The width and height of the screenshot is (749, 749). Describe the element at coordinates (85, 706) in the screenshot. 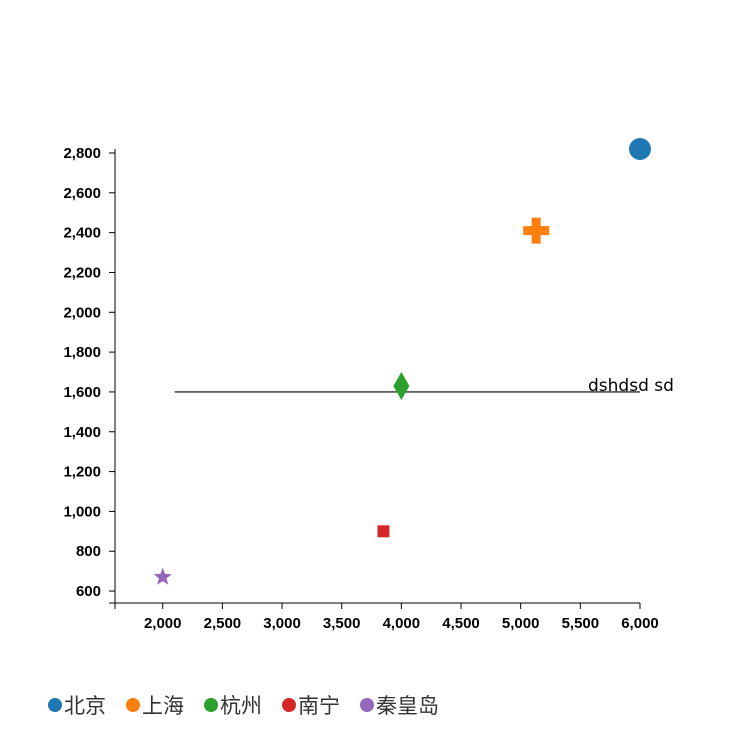

I see `legend-label: 北京` at that location.